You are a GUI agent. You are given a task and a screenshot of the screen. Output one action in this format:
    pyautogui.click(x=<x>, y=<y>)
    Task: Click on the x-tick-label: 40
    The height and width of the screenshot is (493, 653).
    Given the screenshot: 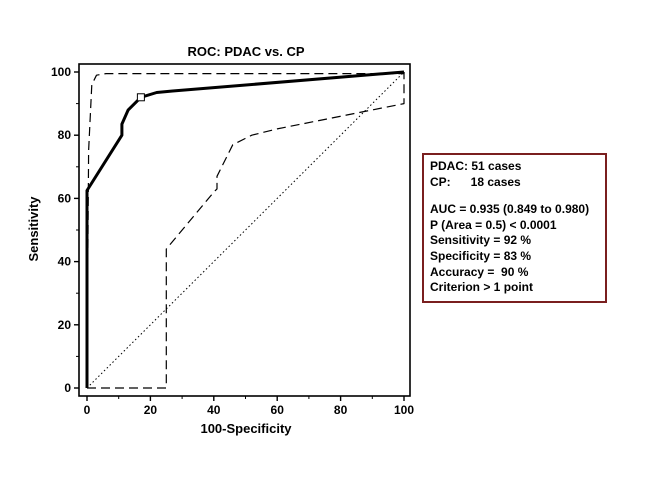 What is the action you would take?
    pyautogui.click(x=214, y=410)
    